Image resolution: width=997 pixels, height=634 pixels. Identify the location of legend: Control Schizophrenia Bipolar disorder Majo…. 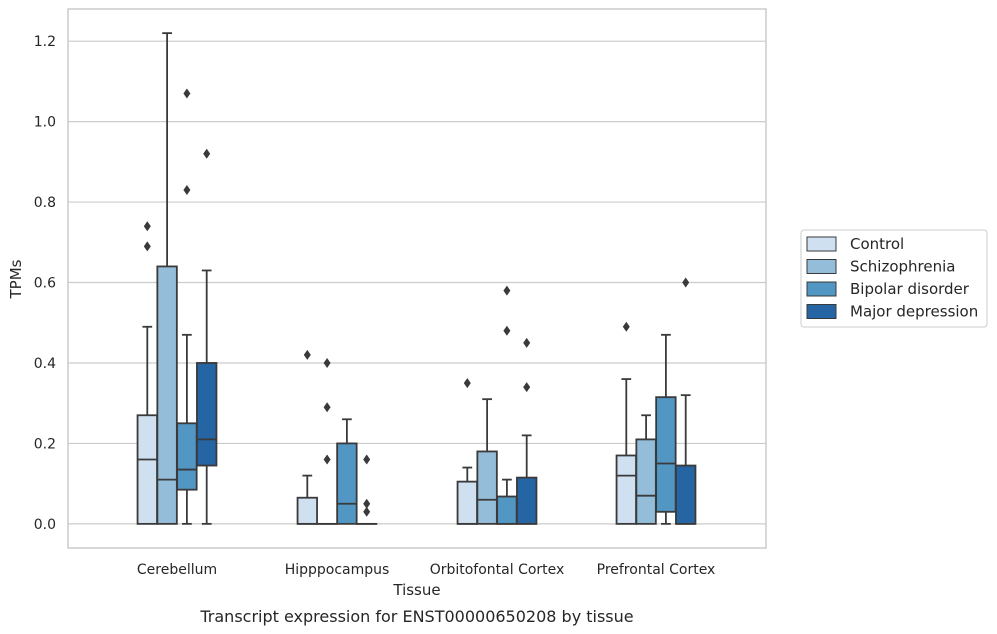
(894, 278).